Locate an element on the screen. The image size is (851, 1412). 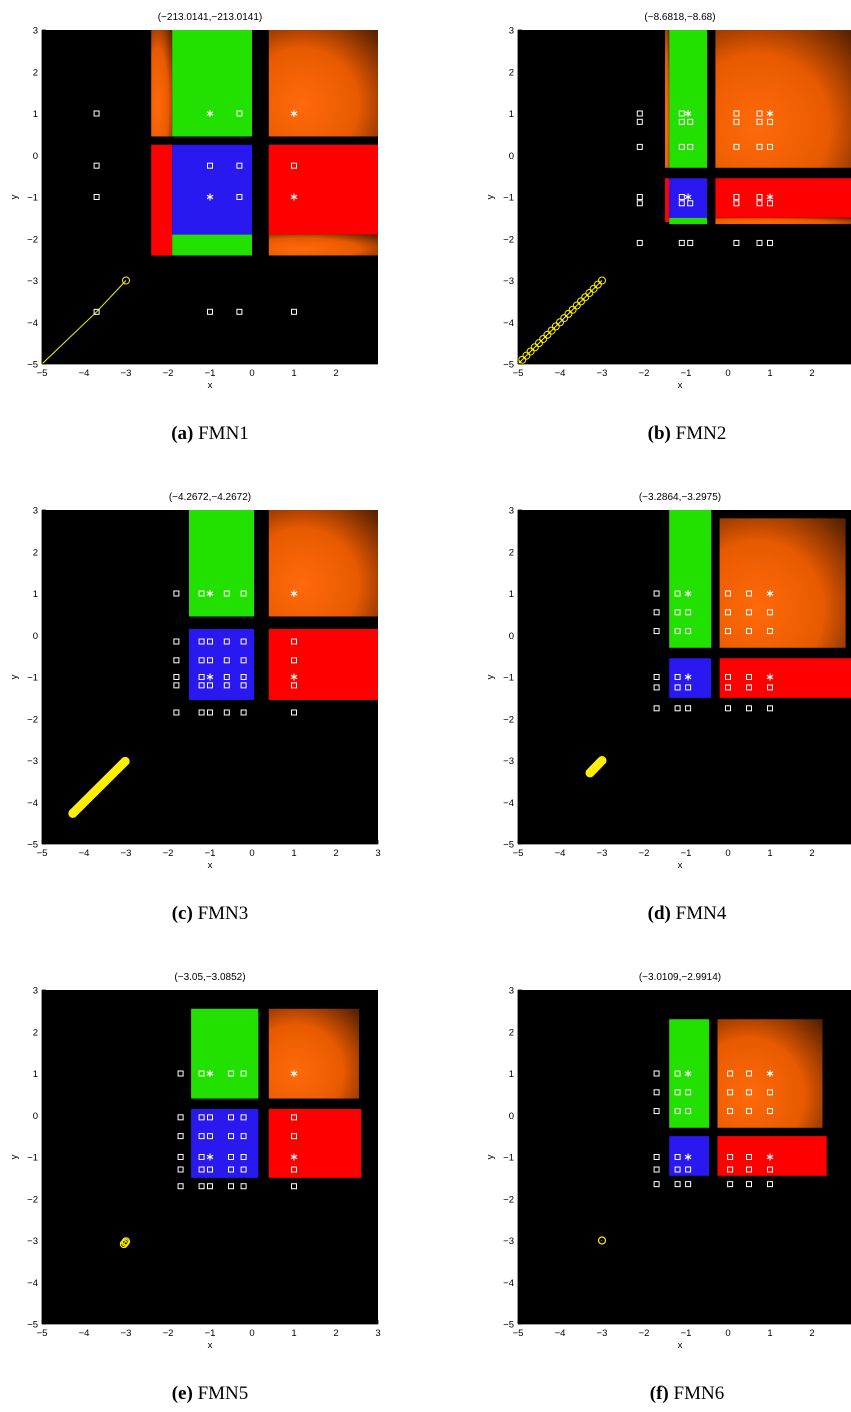
y-tick-label: −3 is located at coordinates (508, 1241).